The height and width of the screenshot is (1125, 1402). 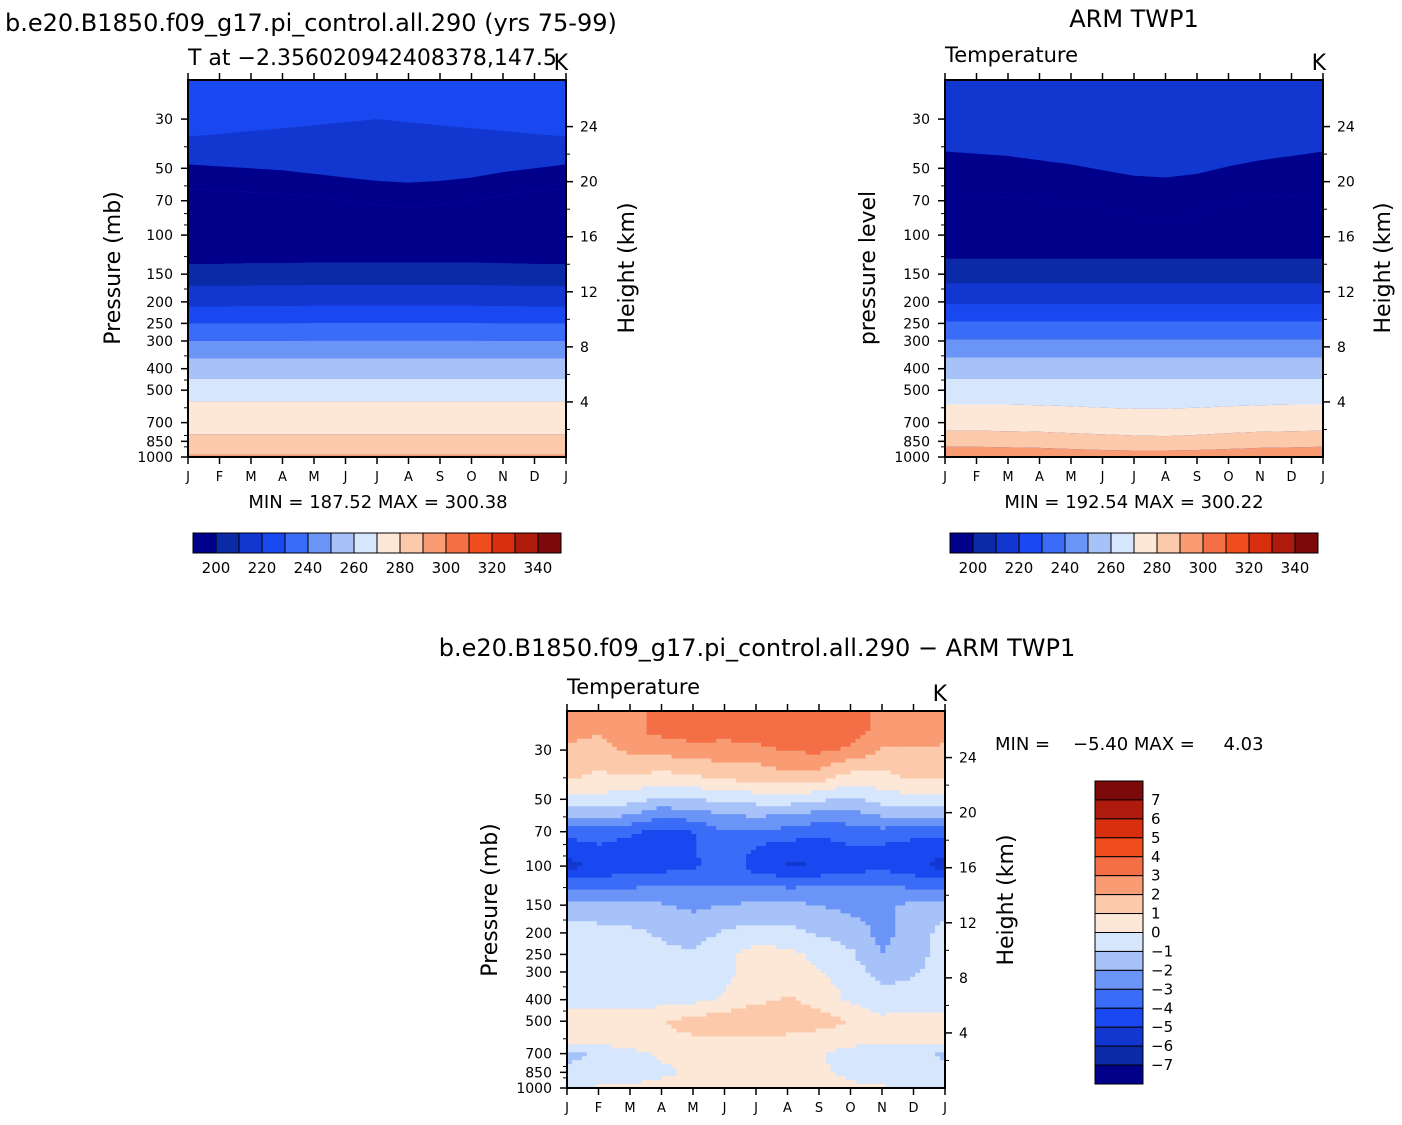 What do you see at coordinates (408, 477) in the screenshot?
I see `model-panel-xtick-label: A` at bounding box center [408, 477].